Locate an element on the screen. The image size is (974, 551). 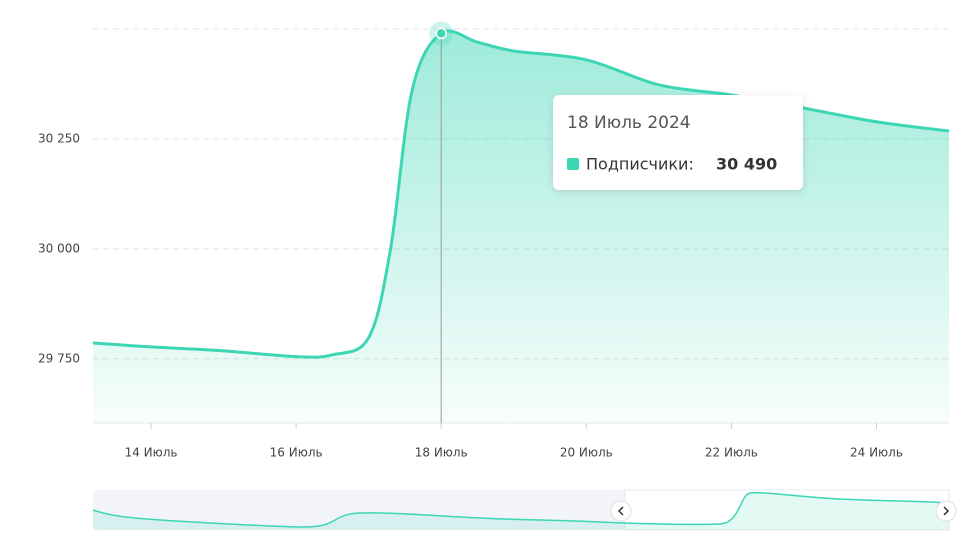
navigator is located at coordinates (524, 510).